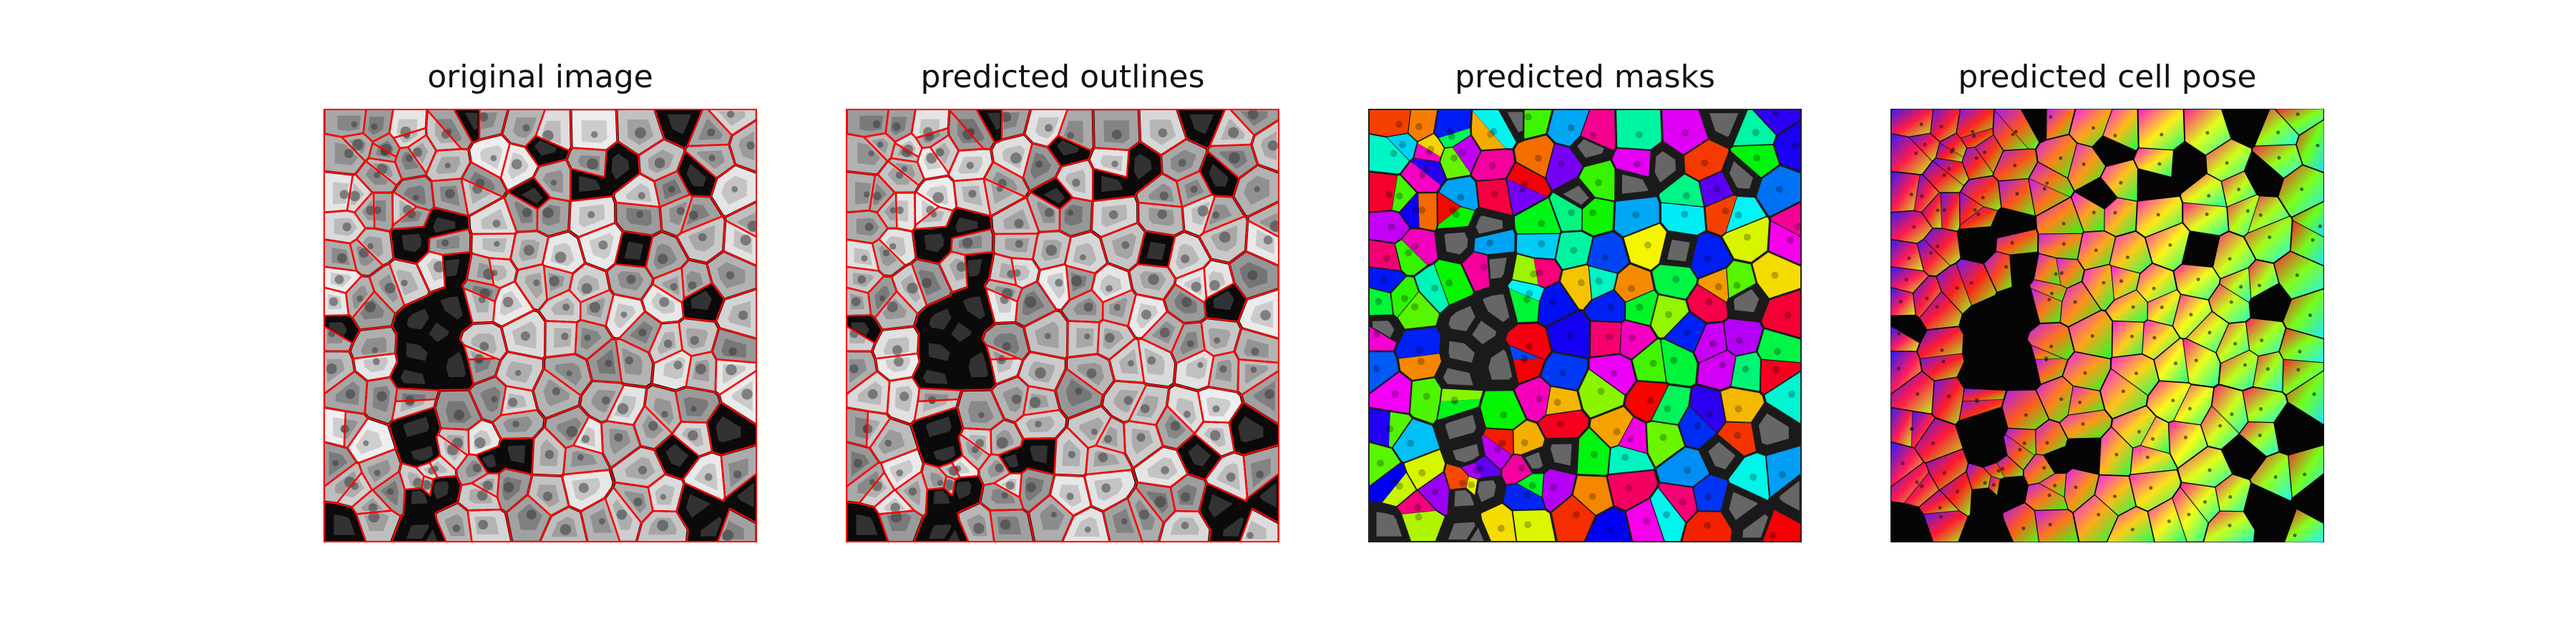 The width and height of the screenshot is (2576, 644). What do you see at coordinates (1062, 77) in the screenshot?
I see `panel-title-outlines: predicted outlines` at bounding box center [1062, 77].